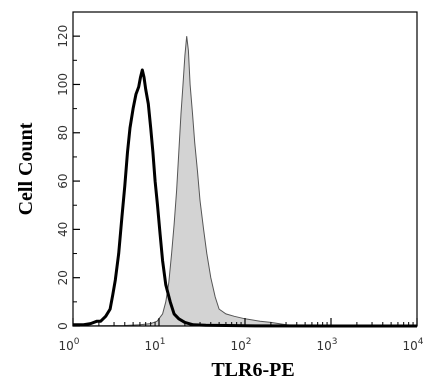 This screenshot has width=427, height=385. Describe the element at coordinates (412, 345) in the screenshot. I see `x-tick-label: 104` at that location.